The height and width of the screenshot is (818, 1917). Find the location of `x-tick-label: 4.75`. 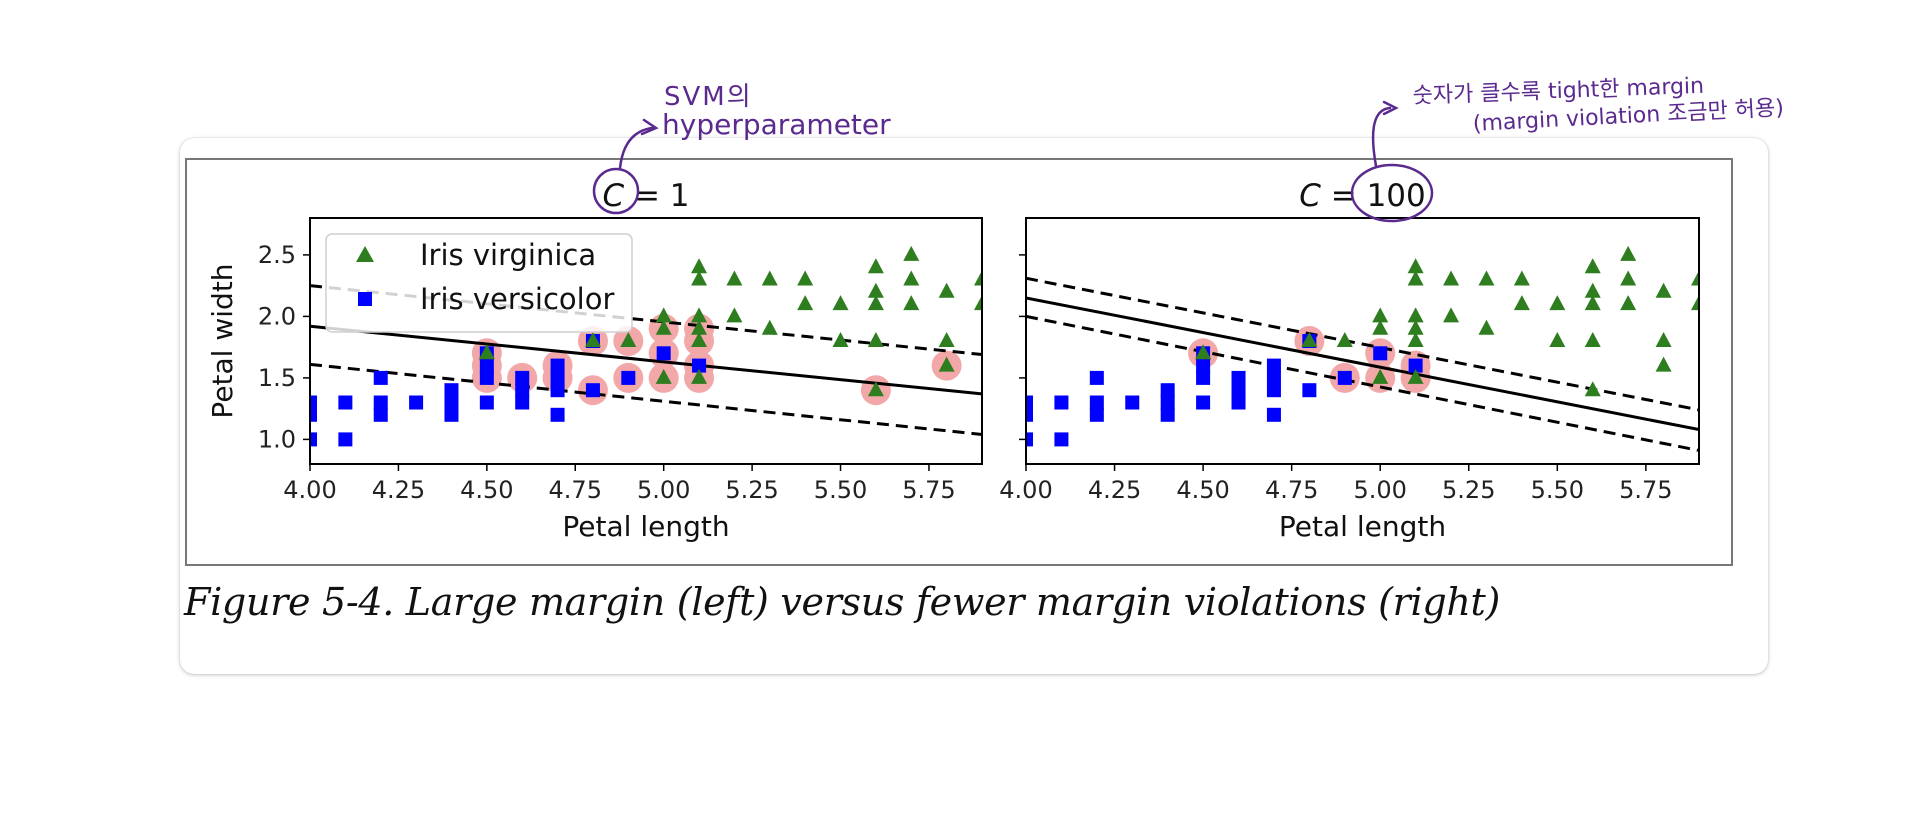

x-tick-label: 4.75 is located at coordinates (575, 490).